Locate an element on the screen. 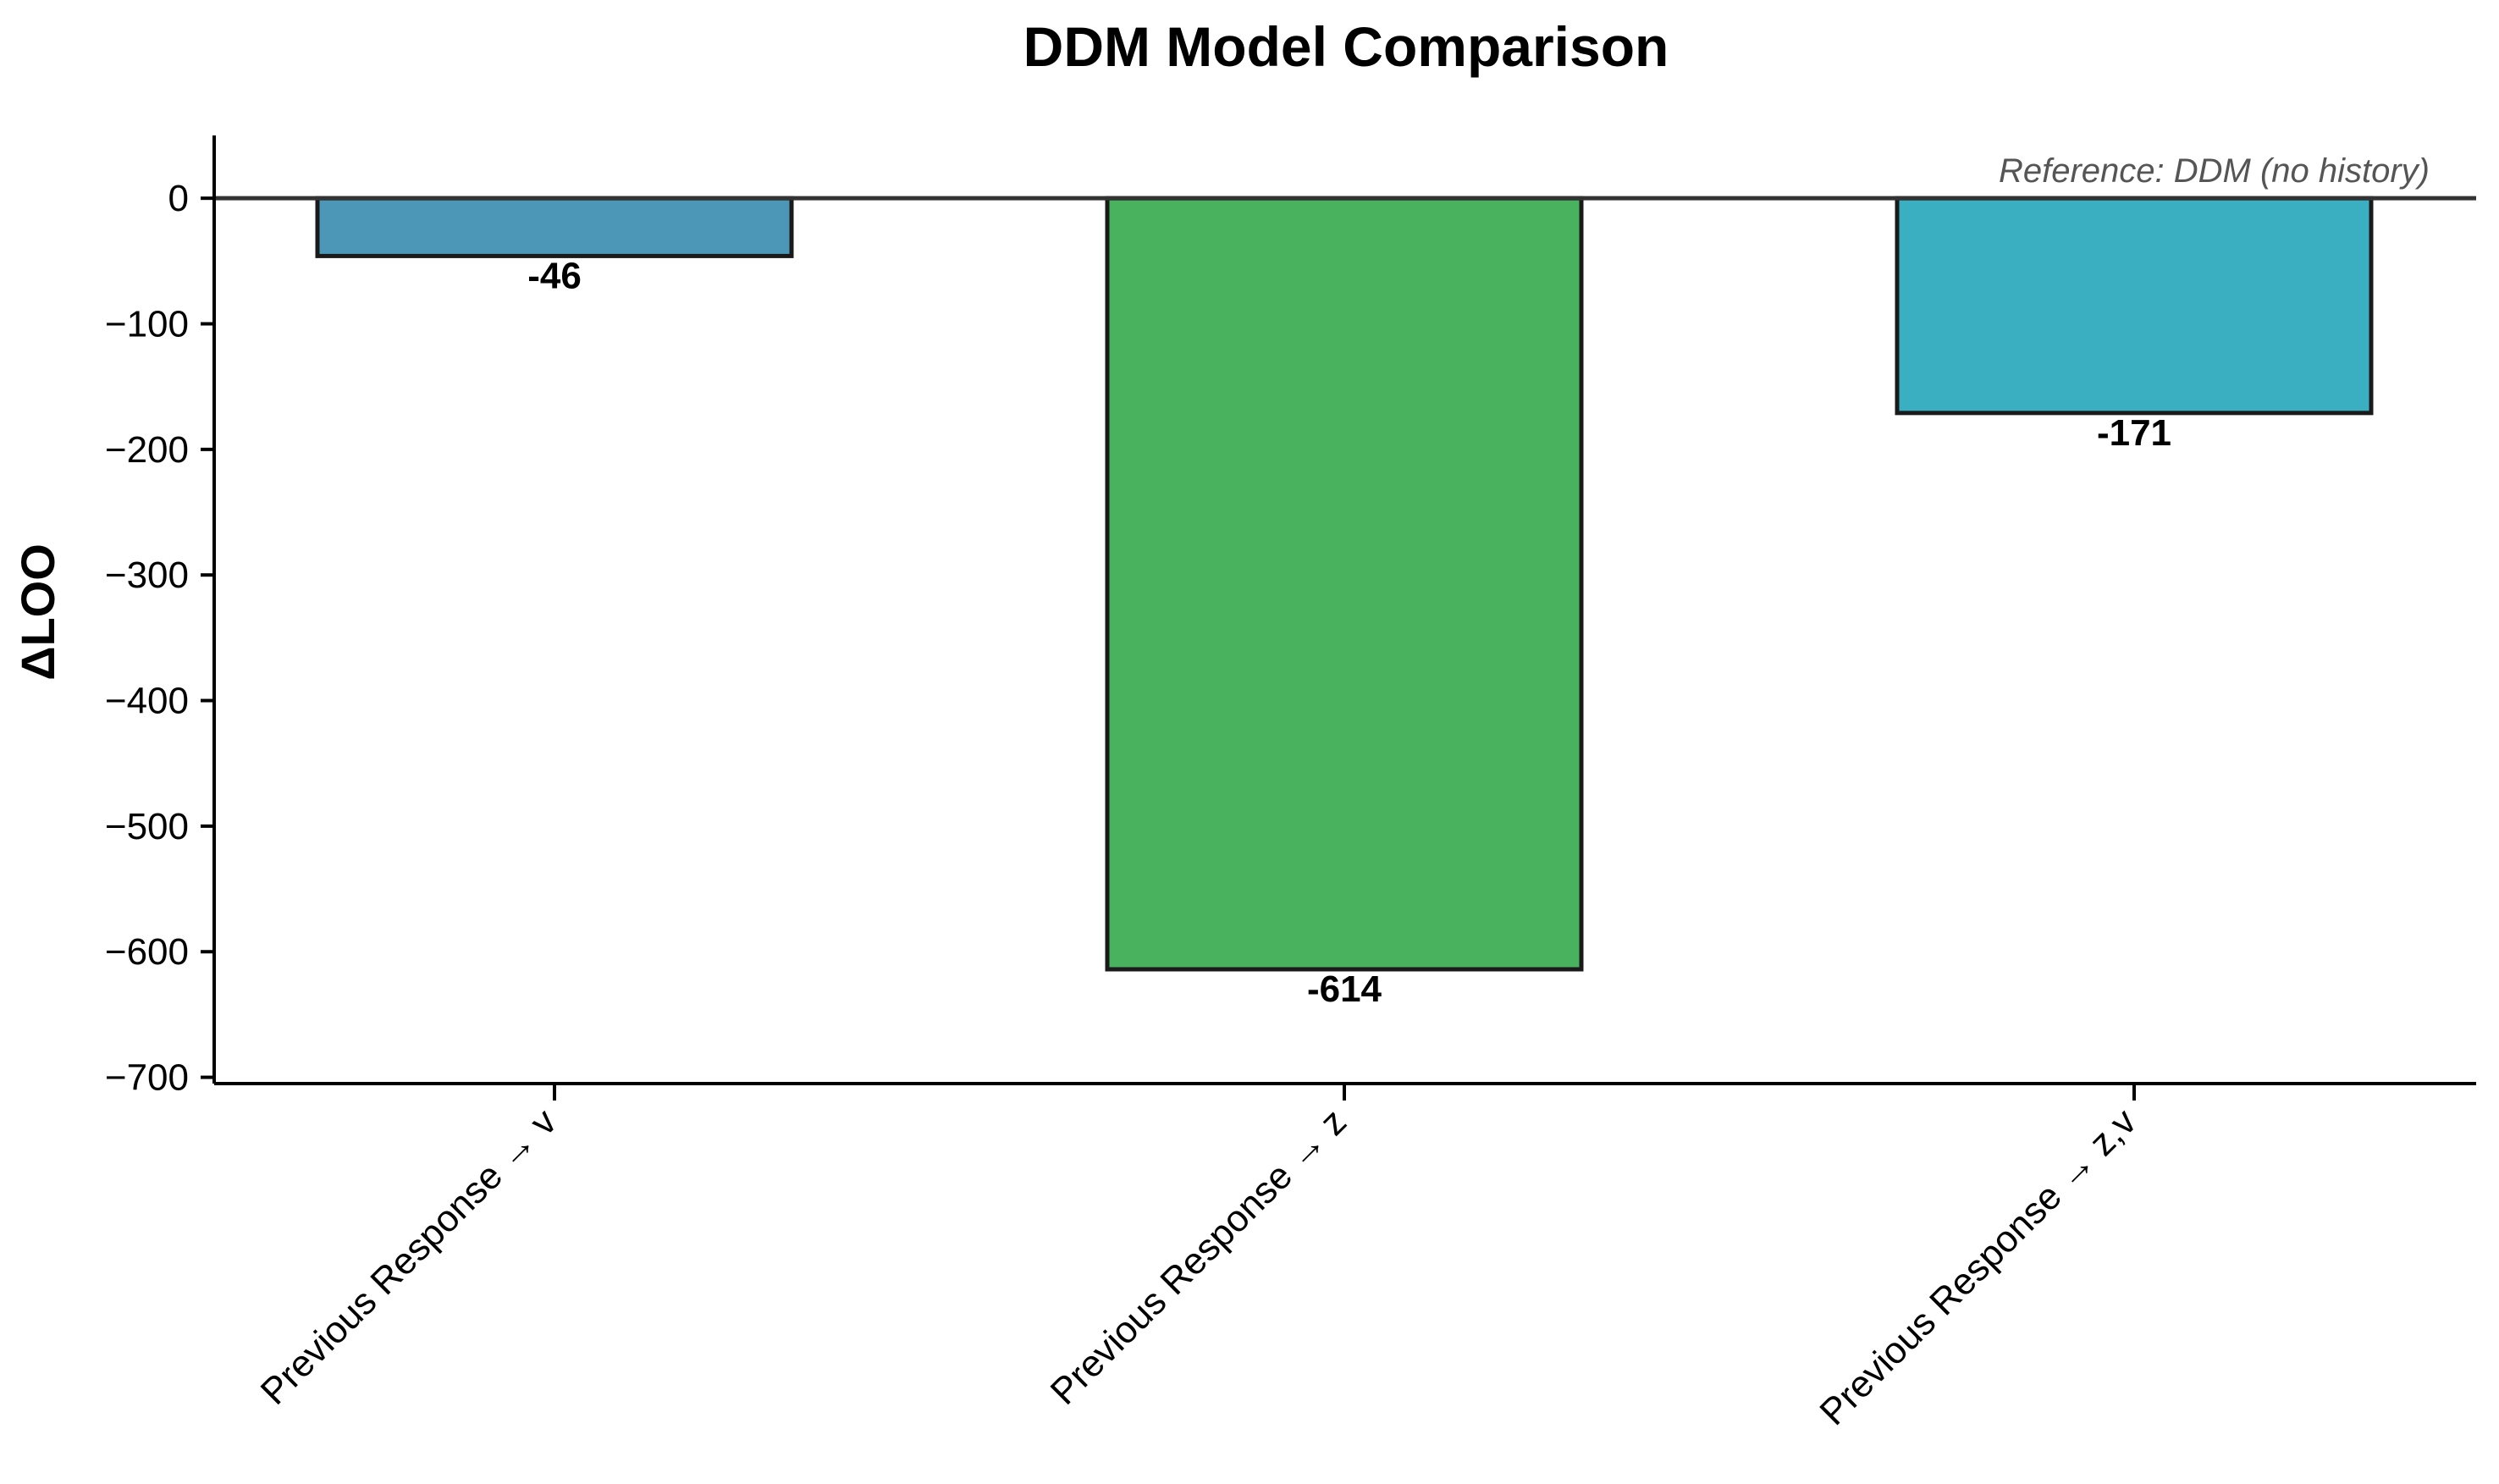 This screenshot has width=2499, height=1484. y-tick-label: 0 is located at coordinates (178, 198).